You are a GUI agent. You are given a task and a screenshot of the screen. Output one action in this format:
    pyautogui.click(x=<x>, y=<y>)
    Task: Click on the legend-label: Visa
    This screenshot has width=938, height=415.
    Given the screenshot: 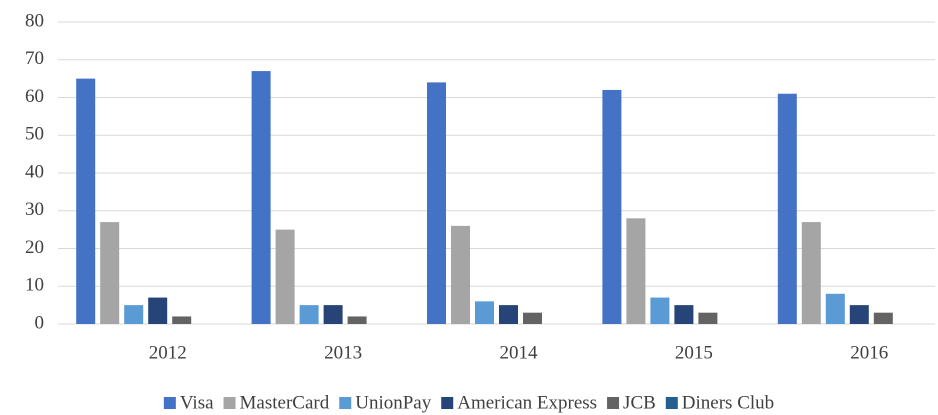 What is the action you would take?
    pyautogui.click(x=197, y=402)
    